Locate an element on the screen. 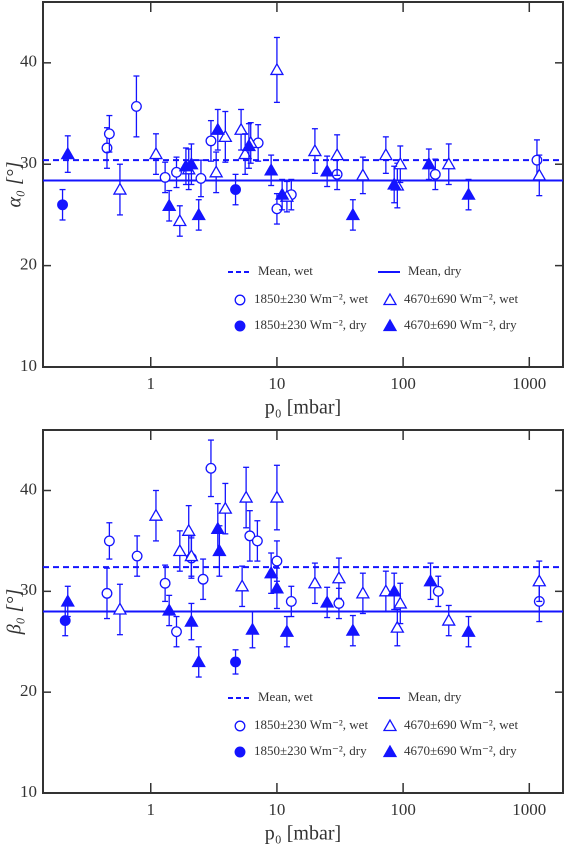 This screenshot has height=850, width=568. legend-label: 1850±230 Wm⁻², dry is located at coordinates (310, 750).